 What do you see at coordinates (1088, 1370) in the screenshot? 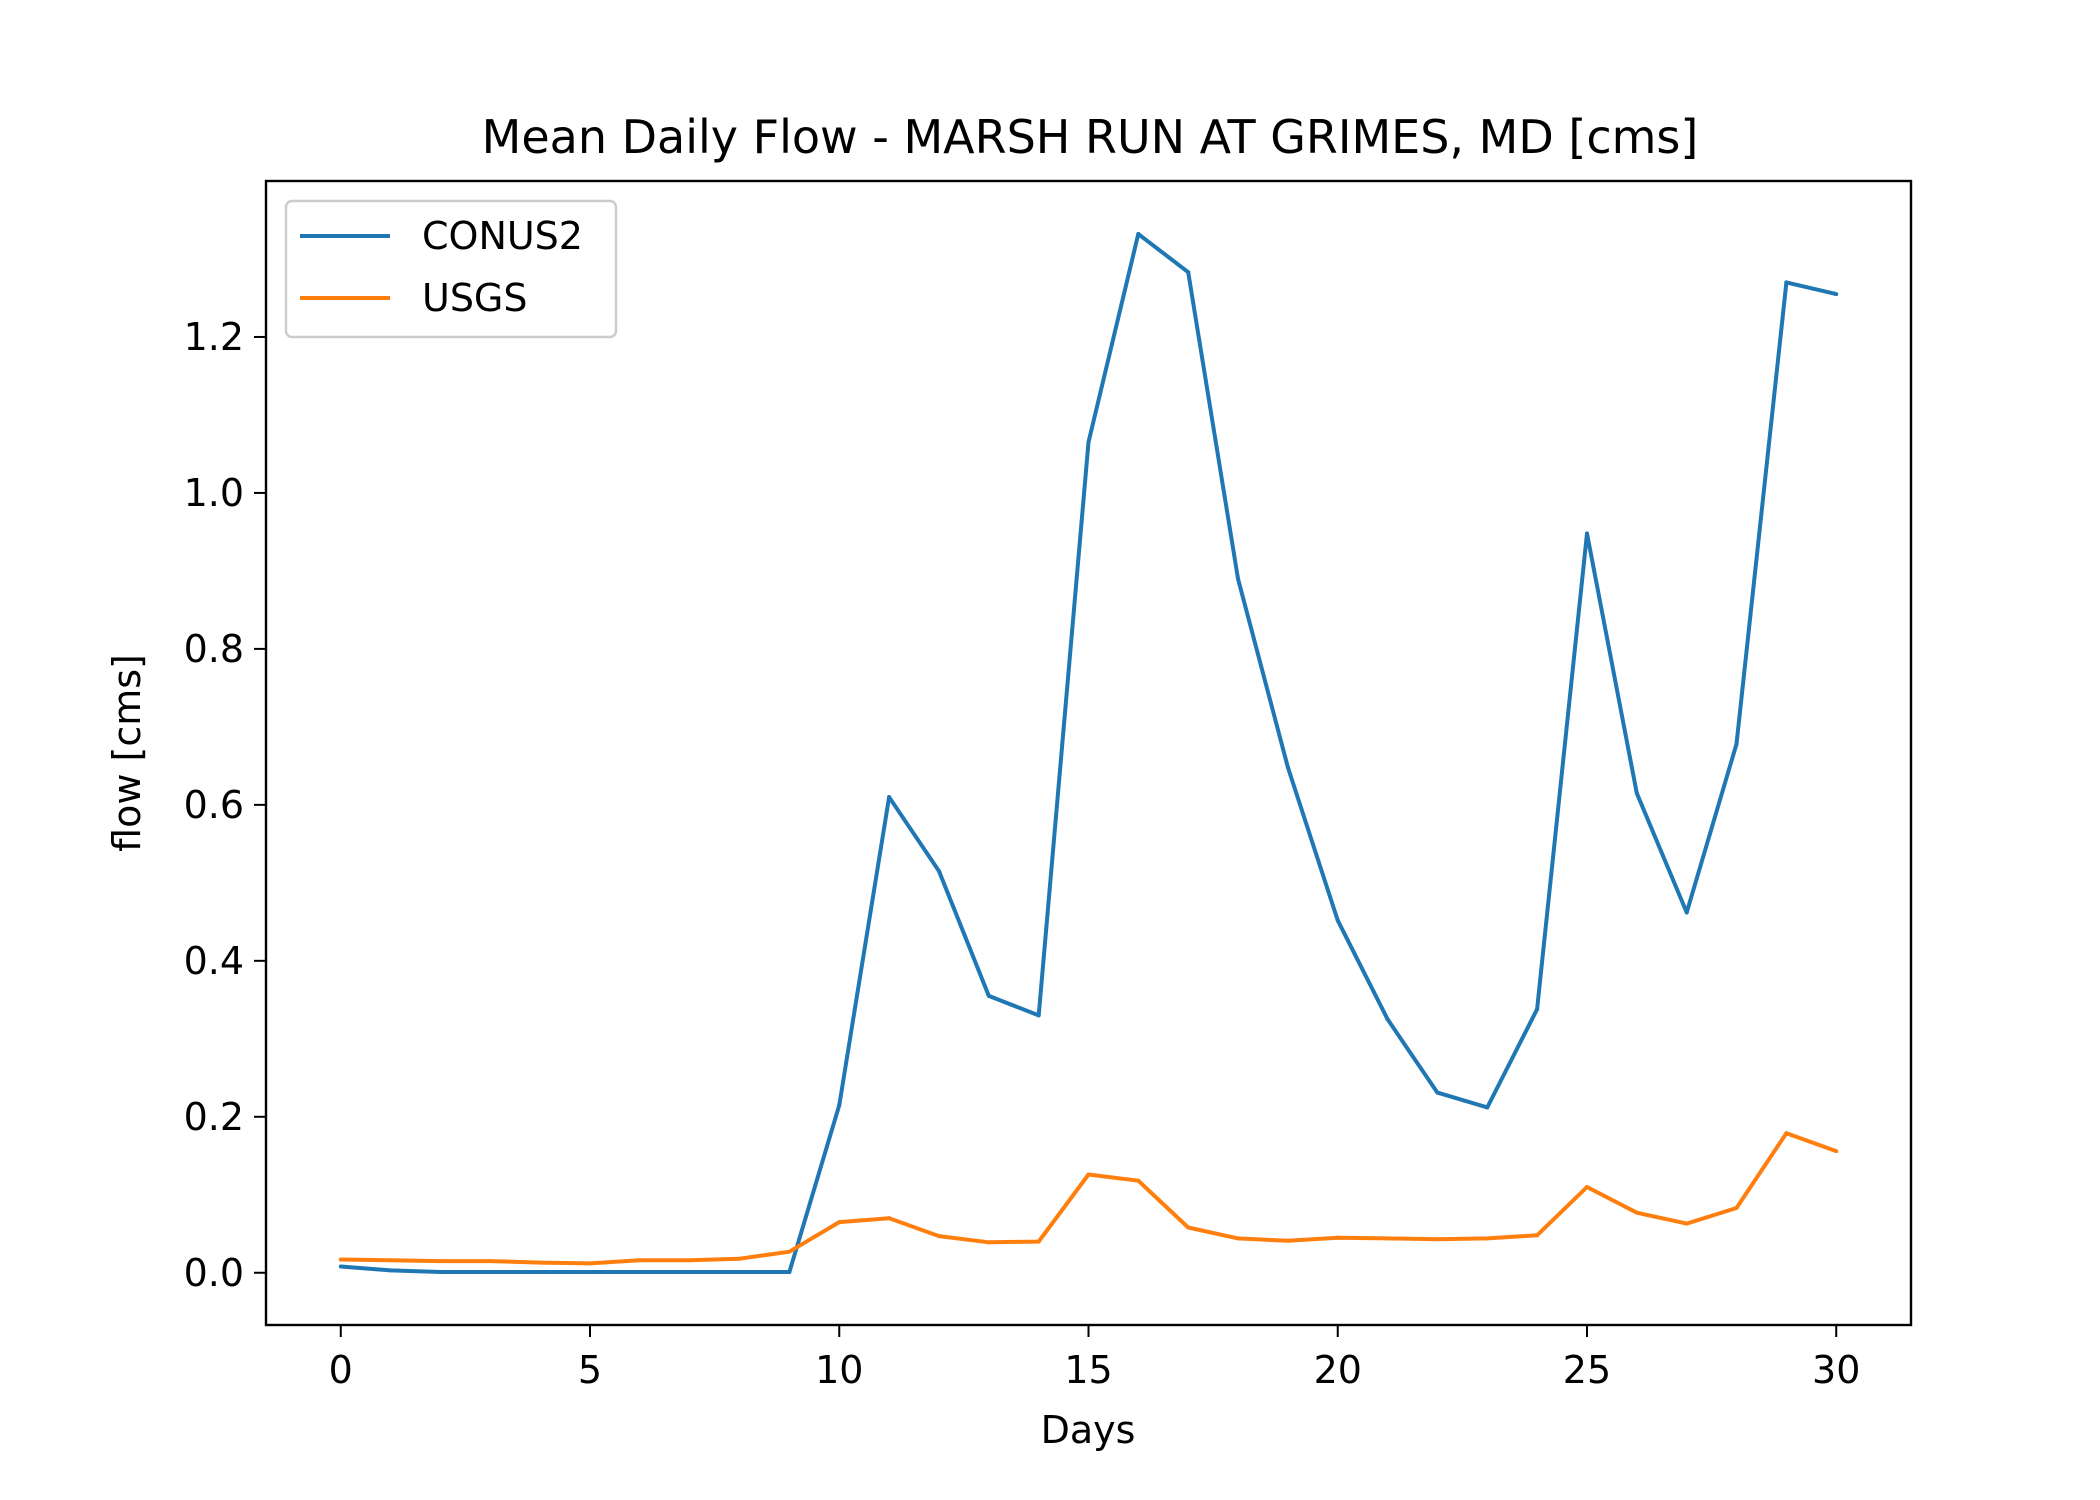
I see `x-tick-label: 15` at bounding box center [1088, 1370].